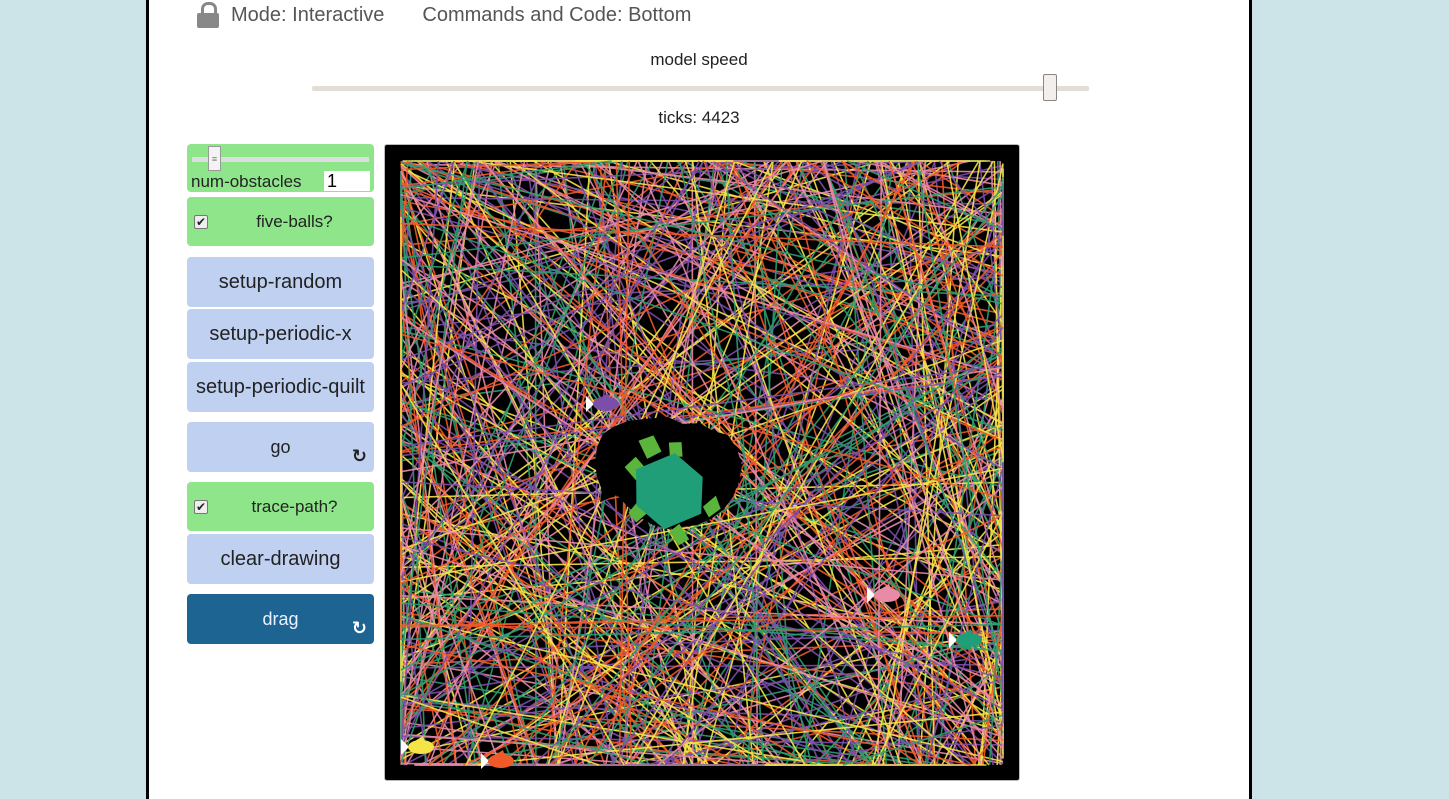  I want to click on drag-label: drag, so click(280, 618).